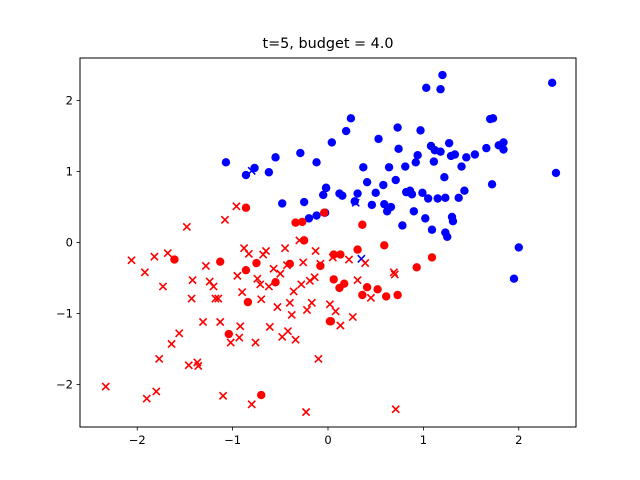 This screenshot has width=640, height=480. Describe the element at coordinates (64, 313) in the screenshot. I see `y-tick-label: −1` at that location.